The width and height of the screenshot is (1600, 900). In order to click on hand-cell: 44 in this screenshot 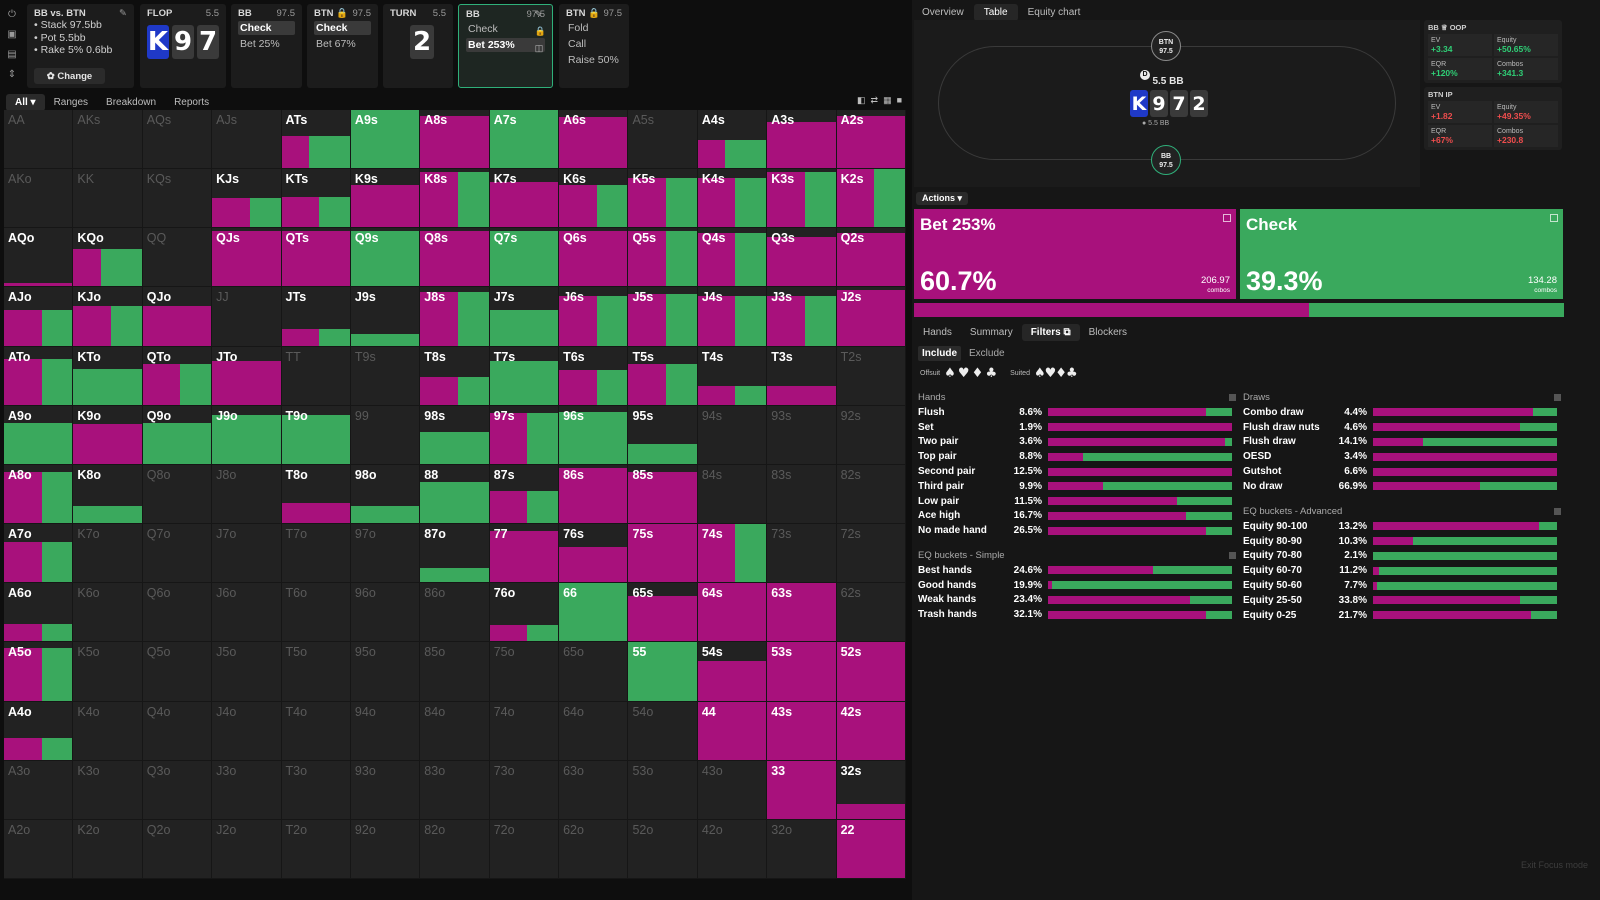, I will do `click(732, 731)`.